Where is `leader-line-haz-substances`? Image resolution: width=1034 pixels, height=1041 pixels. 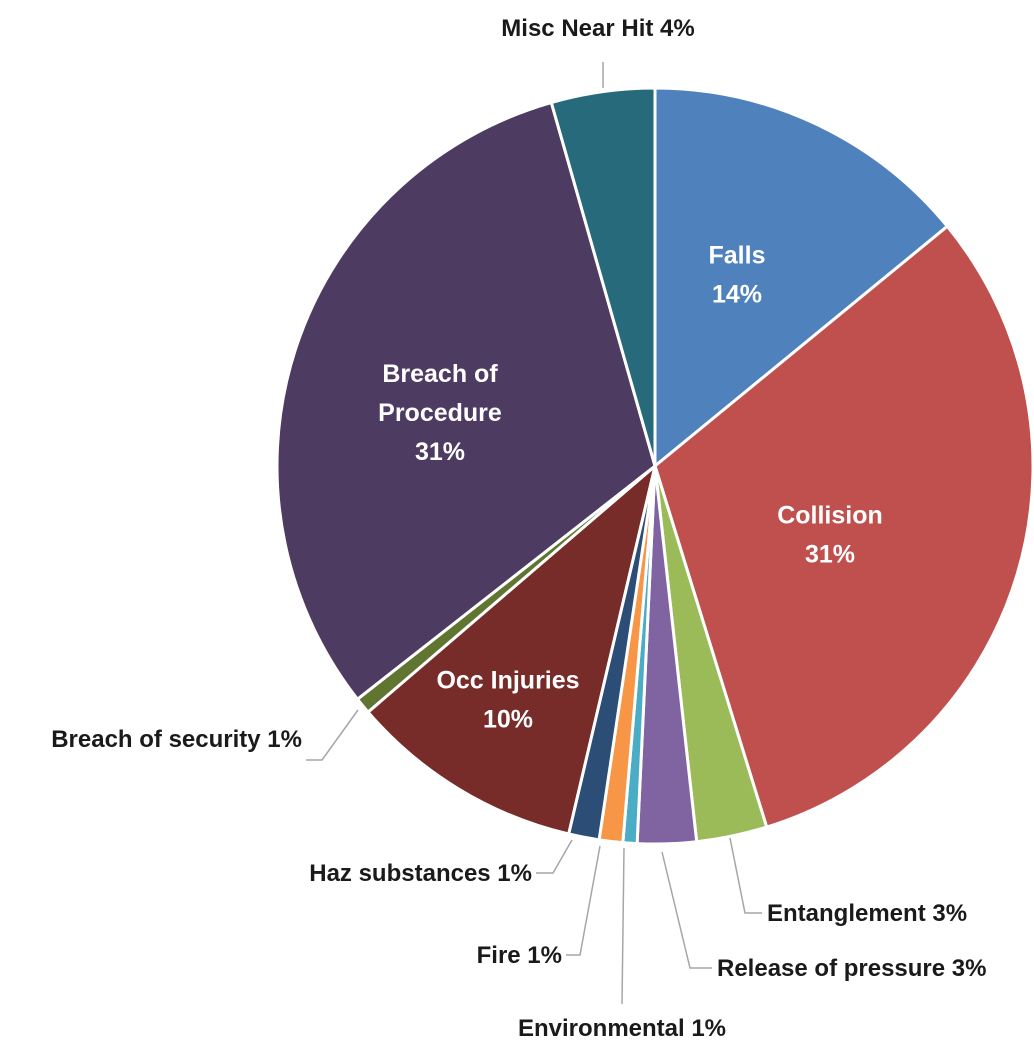
leader-line-haz-substances is located at coordinates (554, 856).